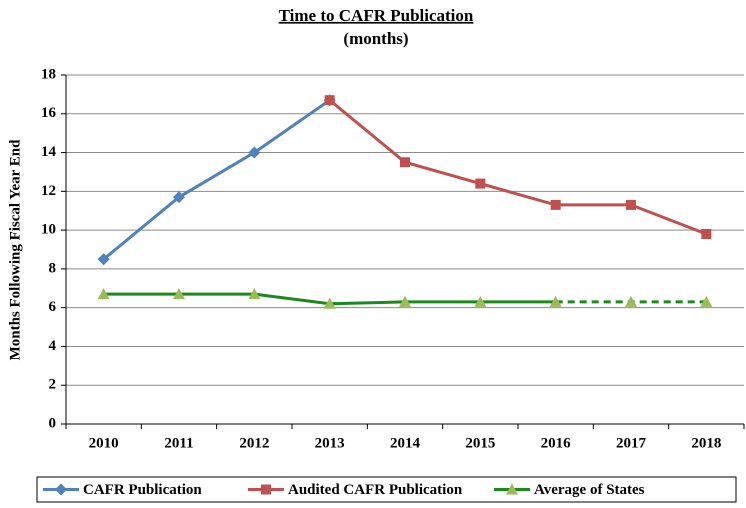 Image resolution: width=746 pixels, height=508 pixels. I want to click on chart-title: Time to CAFR Publication, so click(376, 15).